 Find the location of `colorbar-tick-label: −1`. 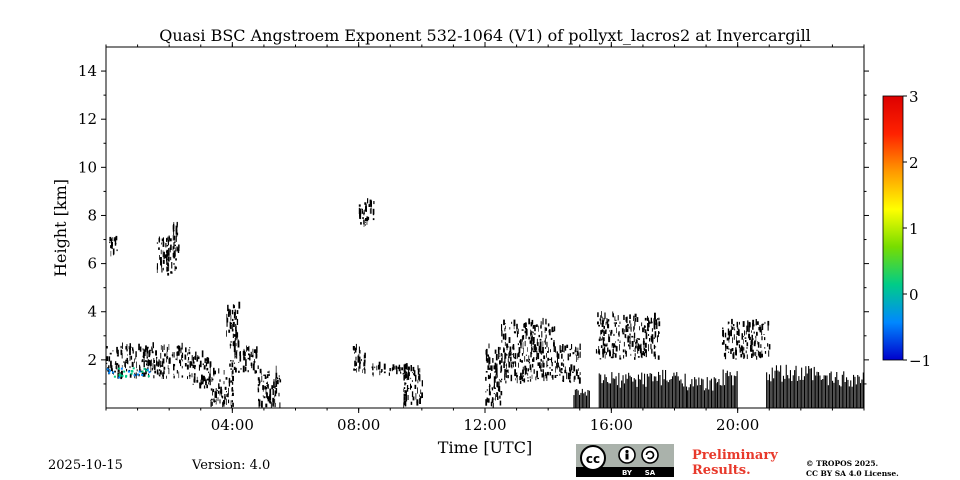

colorbar-tick-label: −1 is located at coordinates (920, 361).